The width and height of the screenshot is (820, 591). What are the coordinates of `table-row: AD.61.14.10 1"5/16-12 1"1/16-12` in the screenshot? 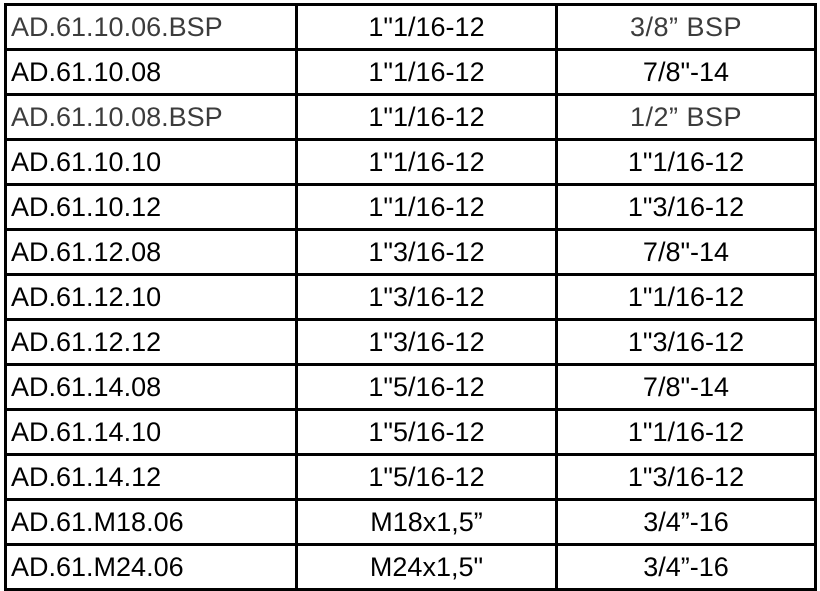 It's located at (410, 432).